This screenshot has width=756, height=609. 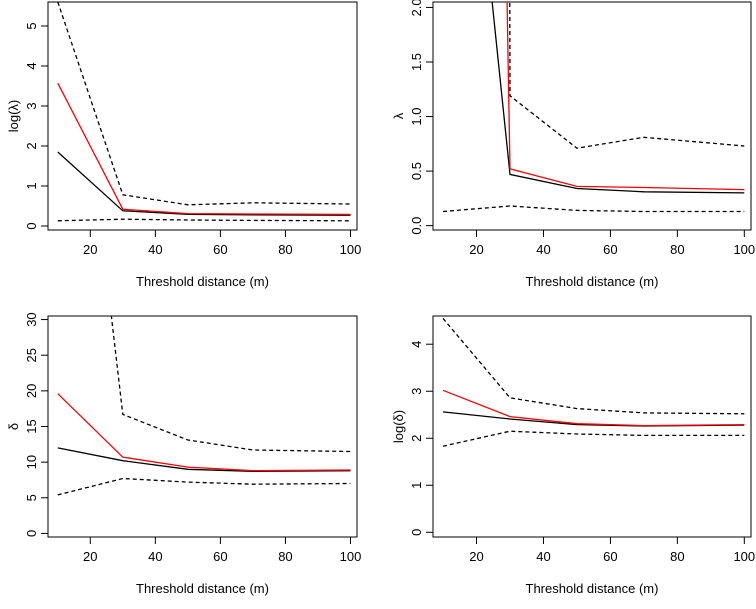 I want to click on y-tick-label: 30, so click(x=31, y=319).